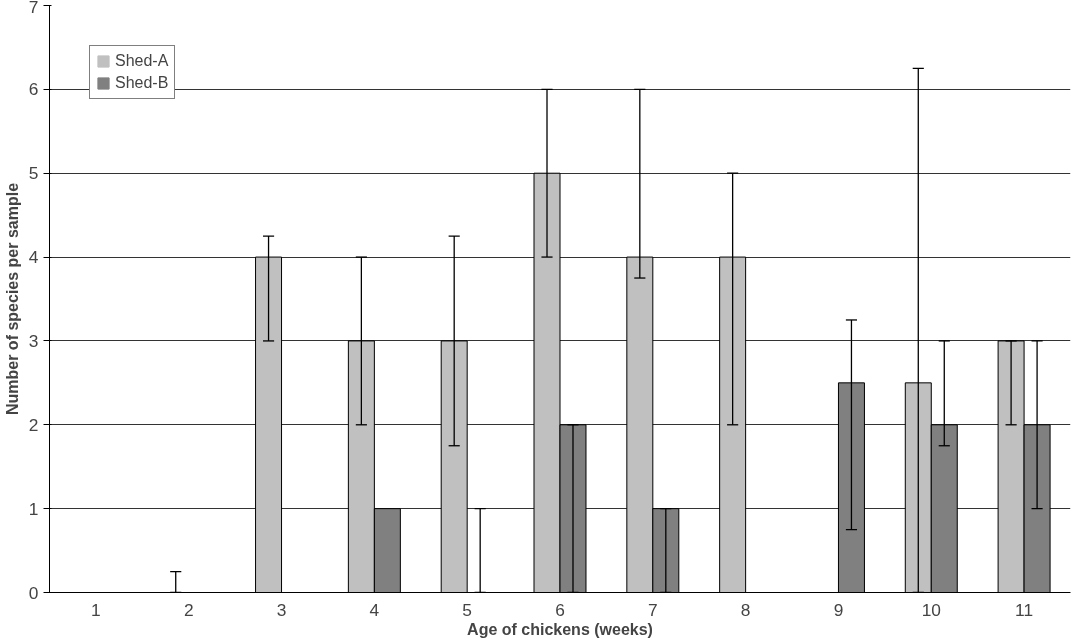 The width and height of the screenshot is (1080, 644). I want to click on y-tick-label: 3, so click(33, 340).